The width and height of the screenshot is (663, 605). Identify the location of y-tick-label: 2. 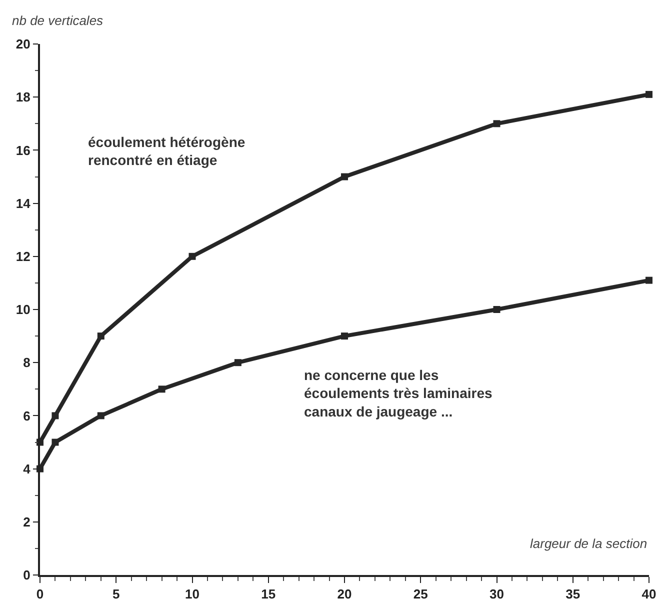
(26, 522).